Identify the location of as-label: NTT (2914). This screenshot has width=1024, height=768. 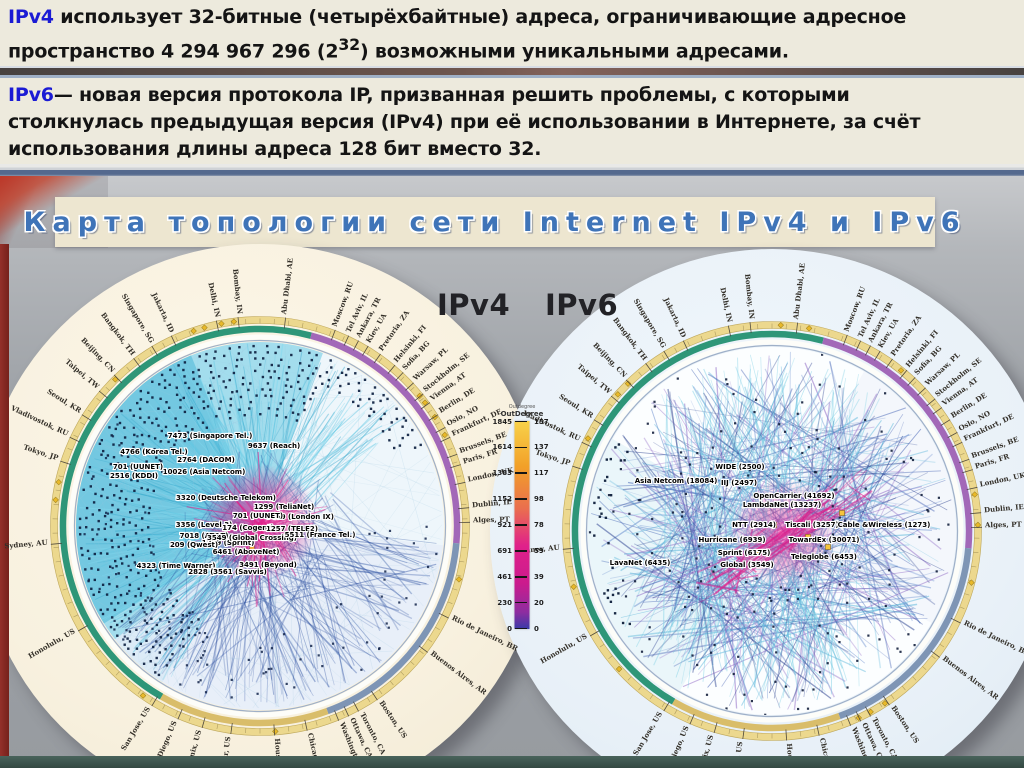
(754, 525).